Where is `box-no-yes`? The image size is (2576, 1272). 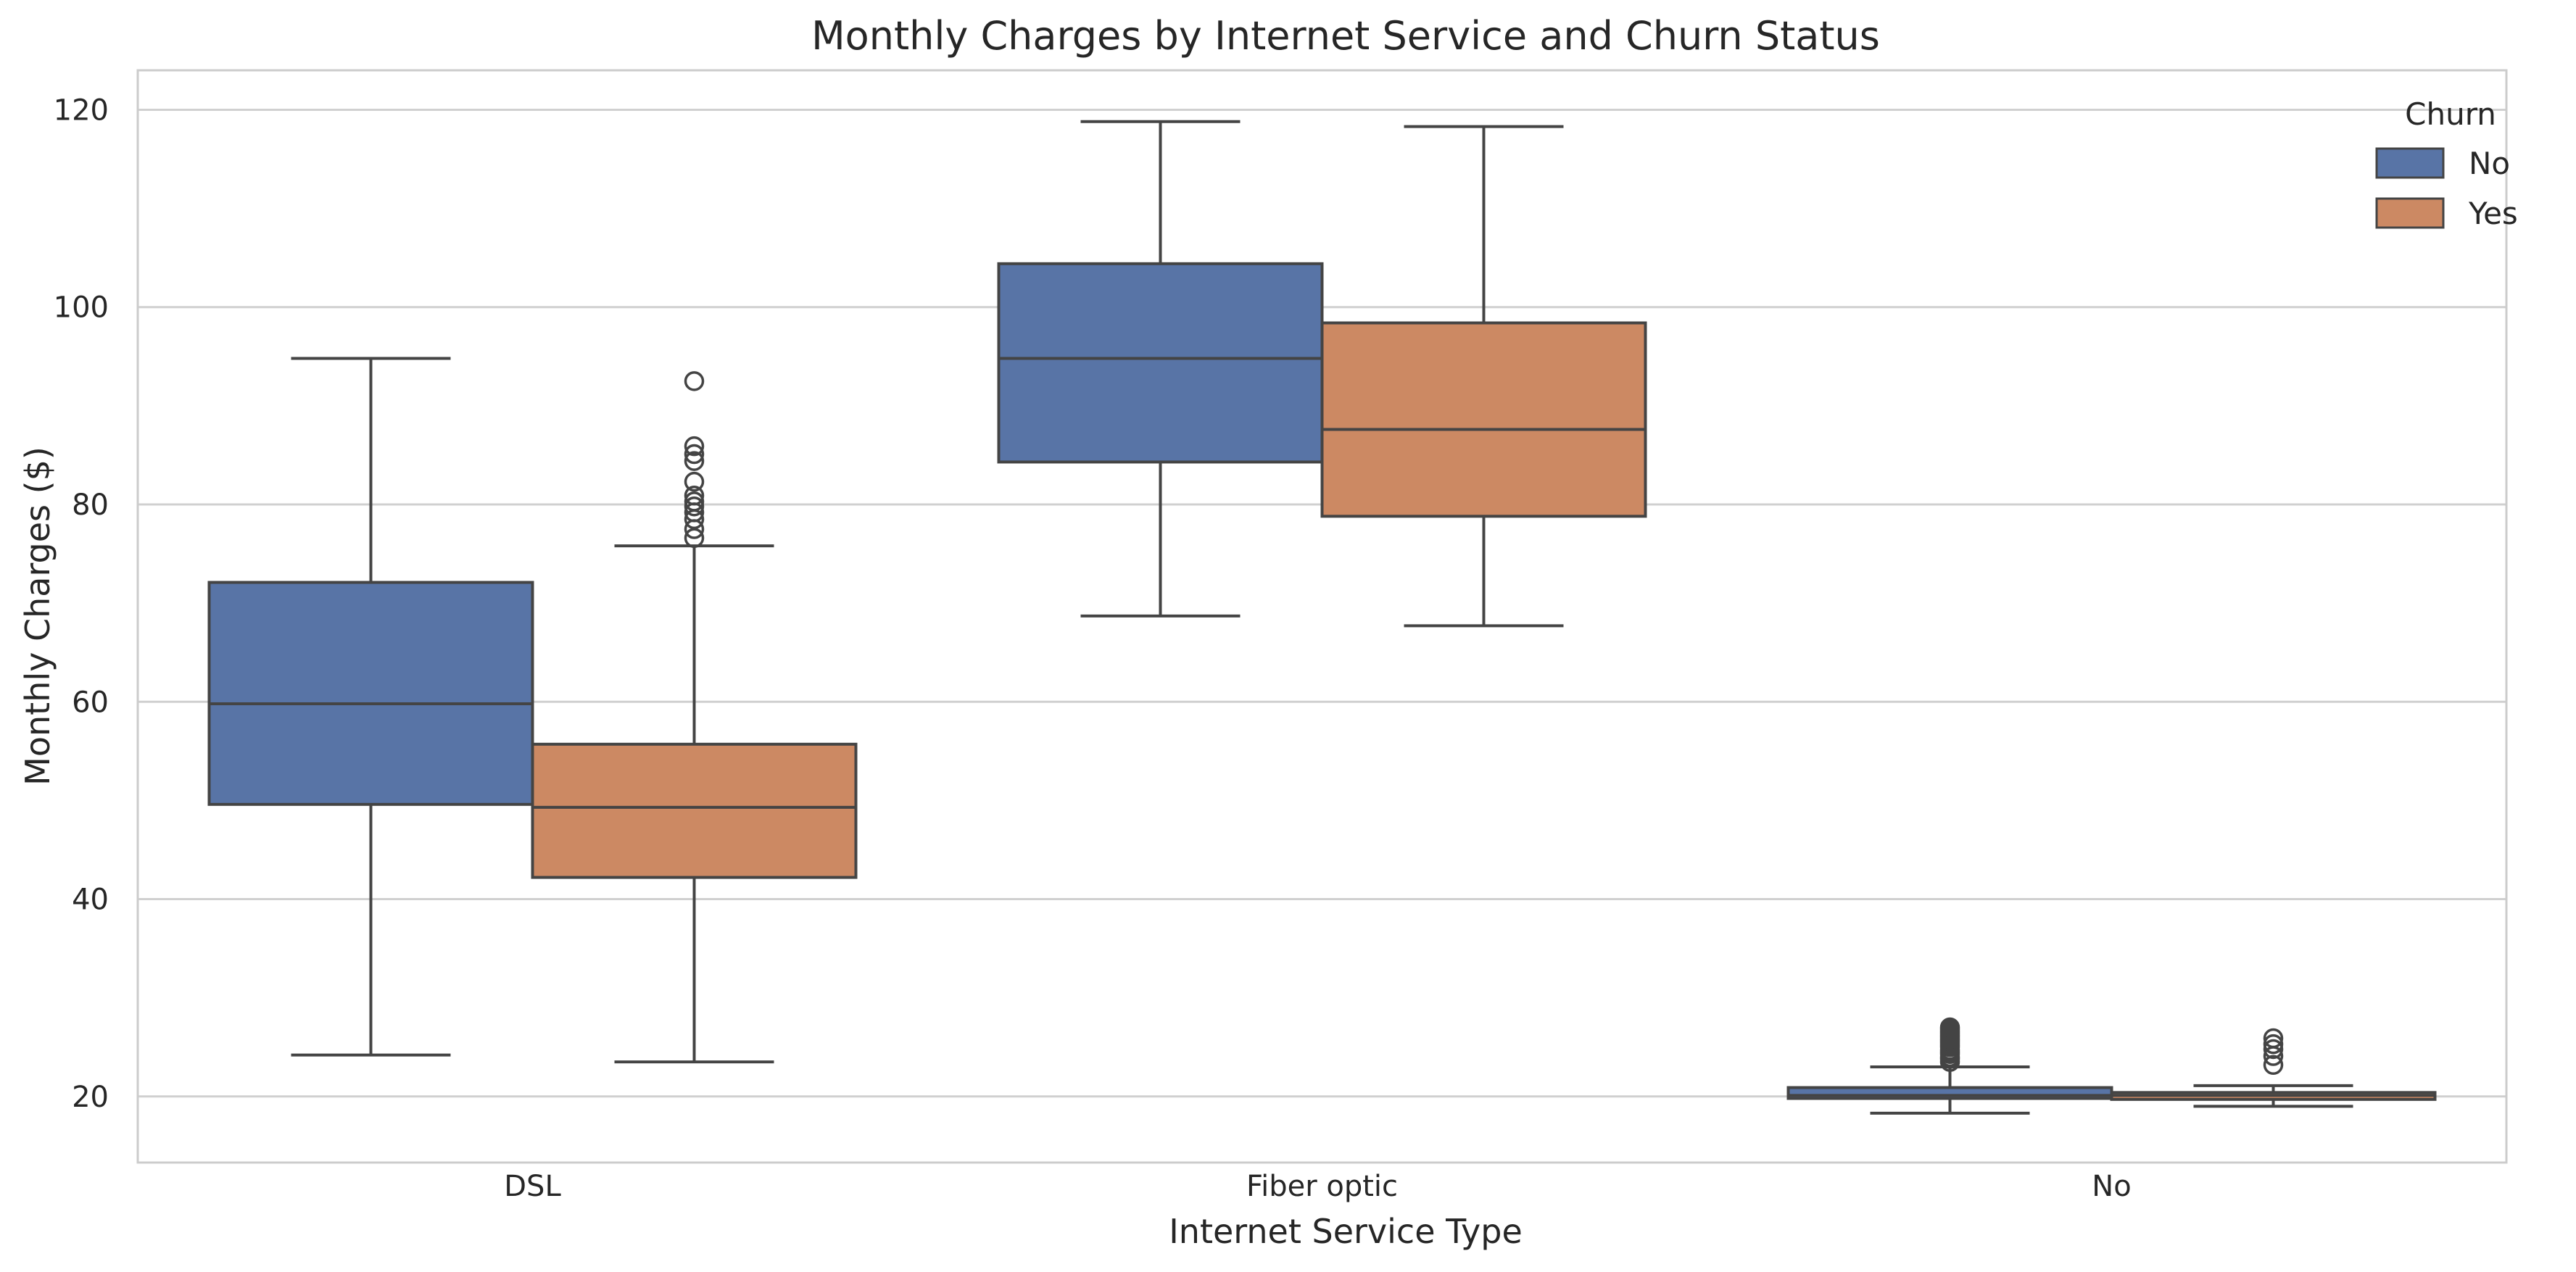
box-no-yes is located at coordinates (2274, 1068).